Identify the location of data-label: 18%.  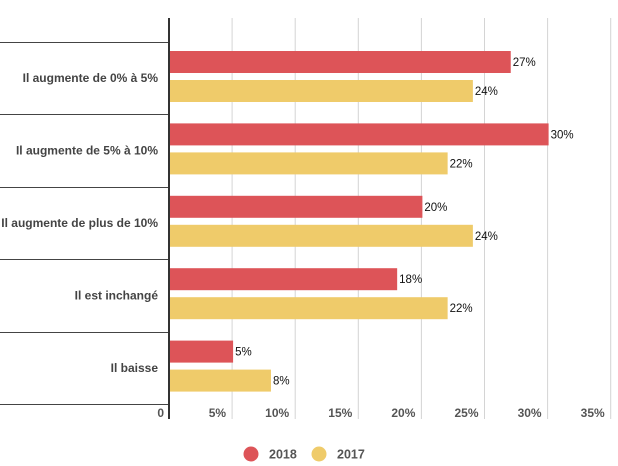
(410, 280).